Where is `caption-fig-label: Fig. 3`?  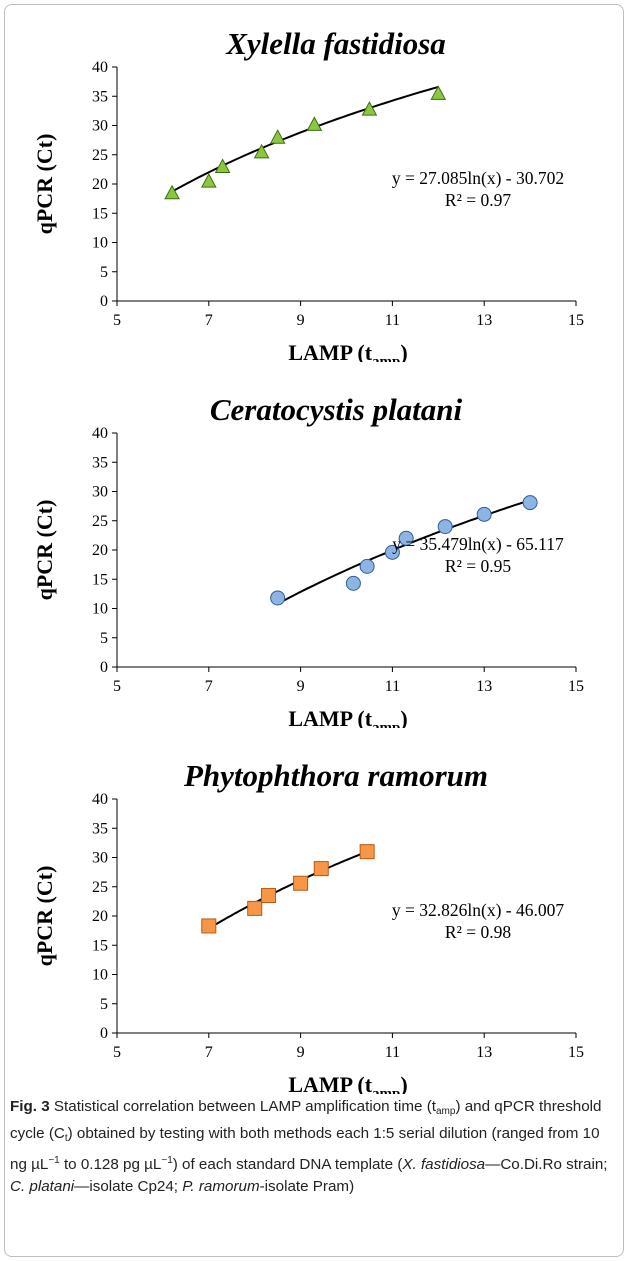
caption-fig-label: Fig. 3 is located at coordinates (30, 1106).